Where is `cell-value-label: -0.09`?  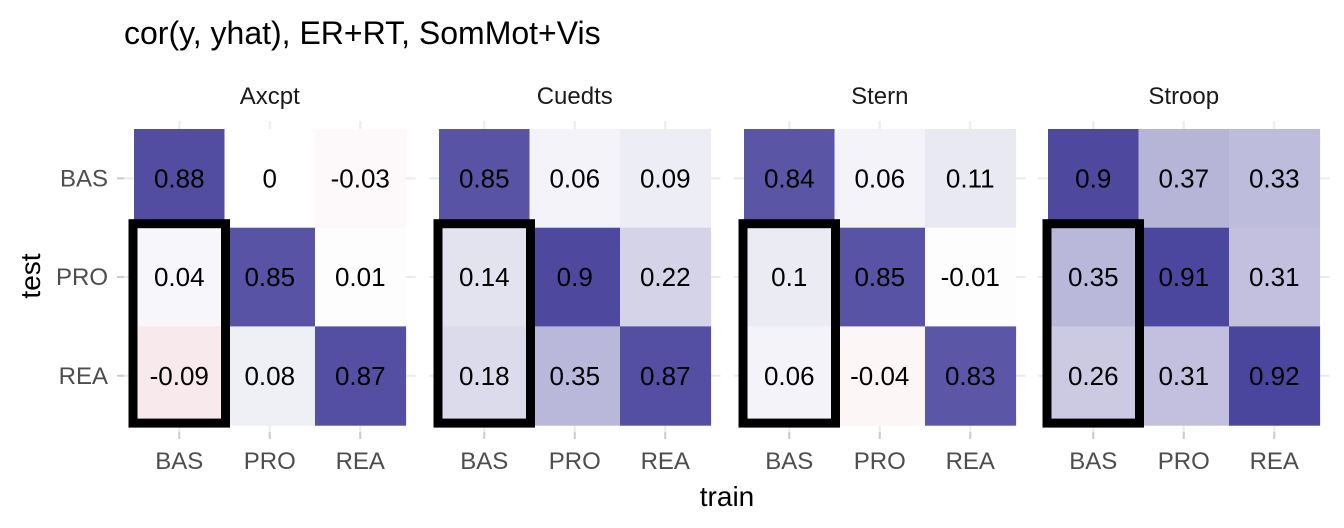 cell-value-label: -0.09 is located at coordinates (179, 376).